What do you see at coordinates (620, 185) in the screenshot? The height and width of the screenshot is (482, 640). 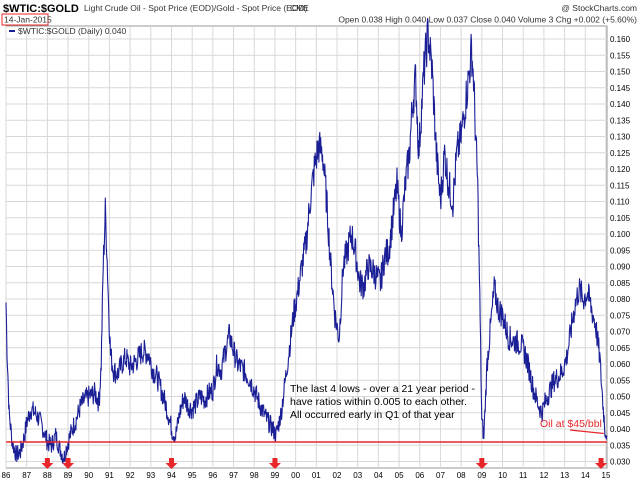 I see `y-tick-label: 0.115` at bounding box center [620, 185].